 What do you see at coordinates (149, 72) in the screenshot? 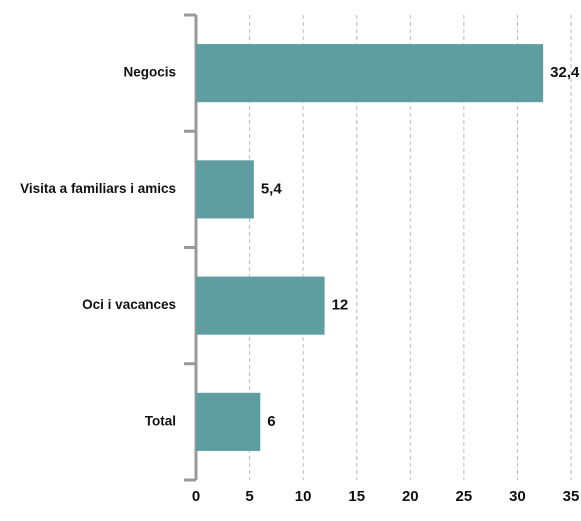
I see `y-tick-label: Negocis` at bounding box center [149, 72].